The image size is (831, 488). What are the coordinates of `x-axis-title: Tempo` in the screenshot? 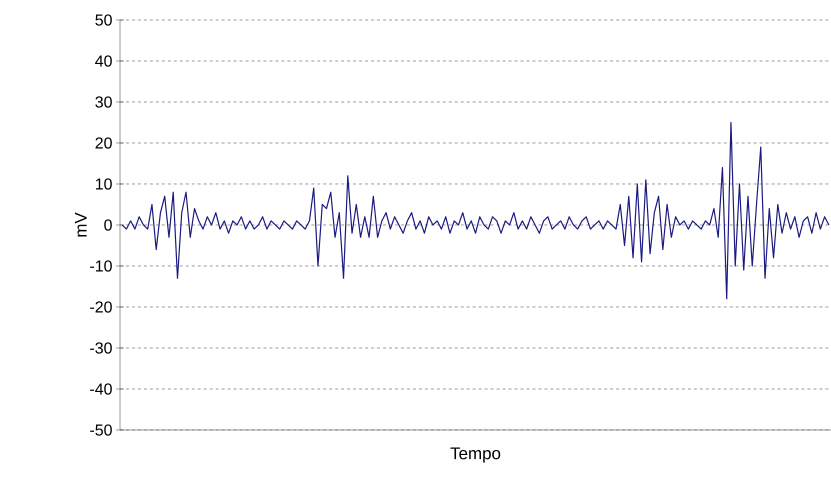 It's located at (475, 455).